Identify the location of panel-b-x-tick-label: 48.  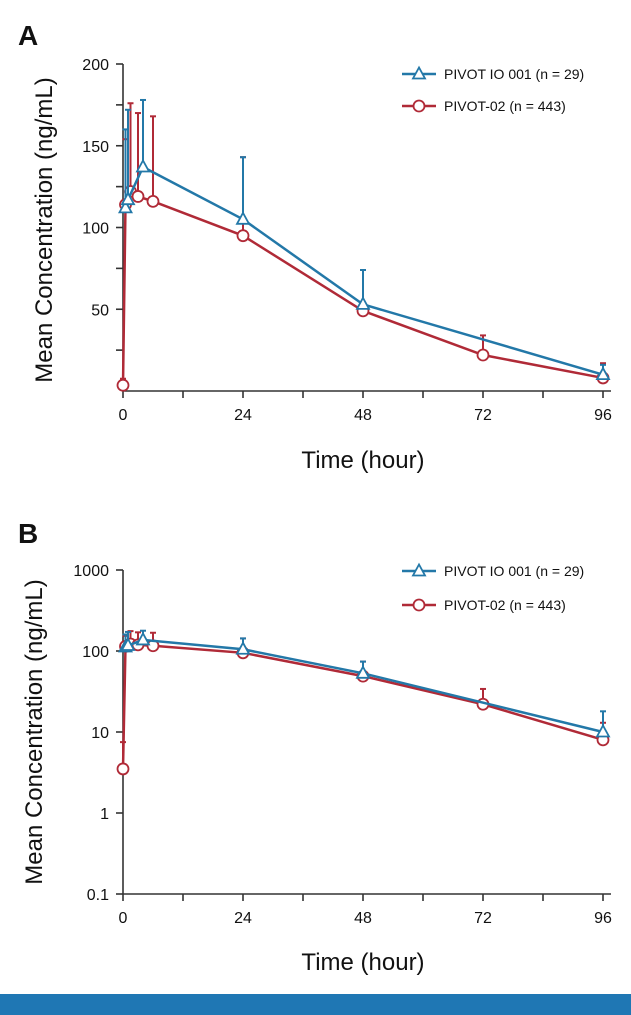
(363, 918).